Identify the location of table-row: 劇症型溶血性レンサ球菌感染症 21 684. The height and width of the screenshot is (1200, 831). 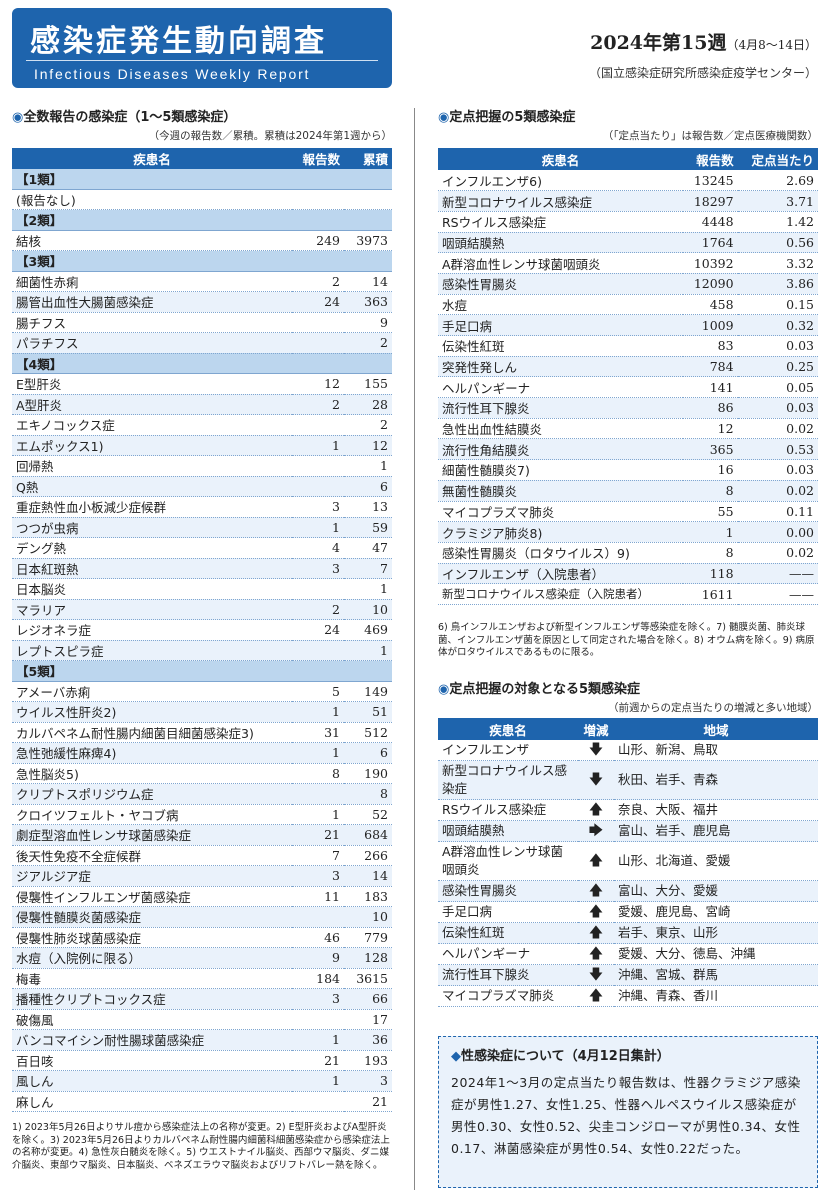
(202, 835).